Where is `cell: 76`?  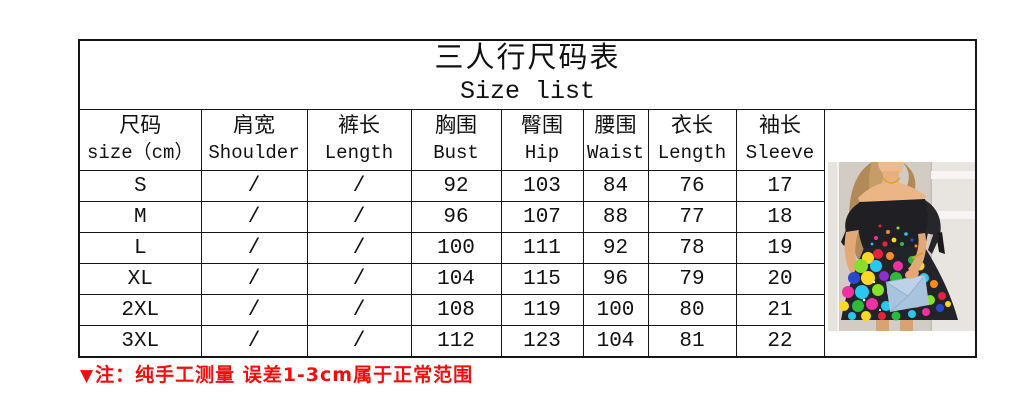
cell: 76 is located at coordinates (692, 186).